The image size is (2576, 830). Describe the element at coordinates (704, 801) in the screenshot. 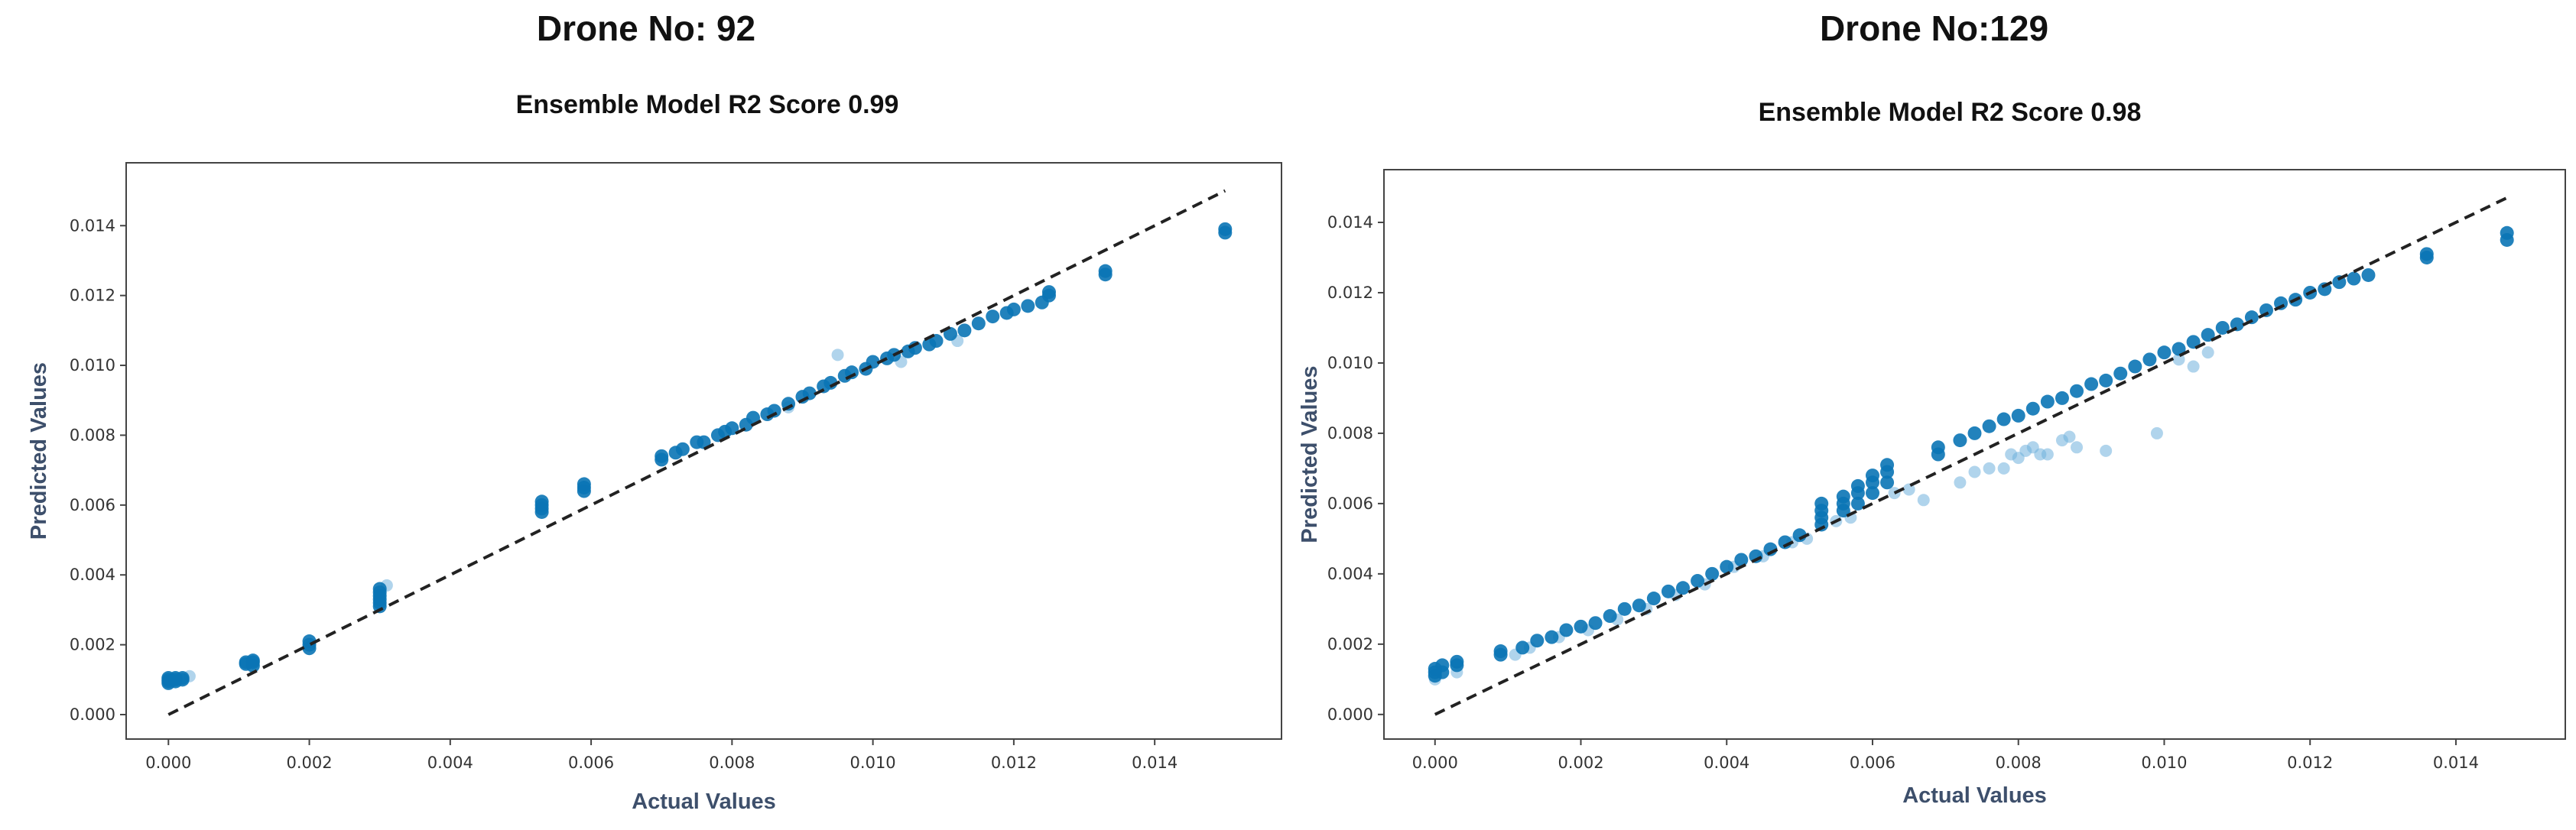

I see `x-axis-label: Actual Values` at that location.